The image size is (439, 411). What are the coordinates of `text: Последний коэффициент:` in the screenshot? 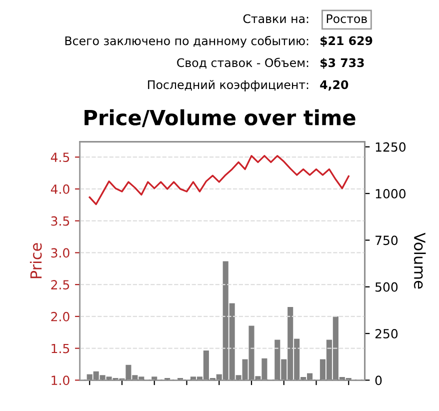 It's located at (228, 86).